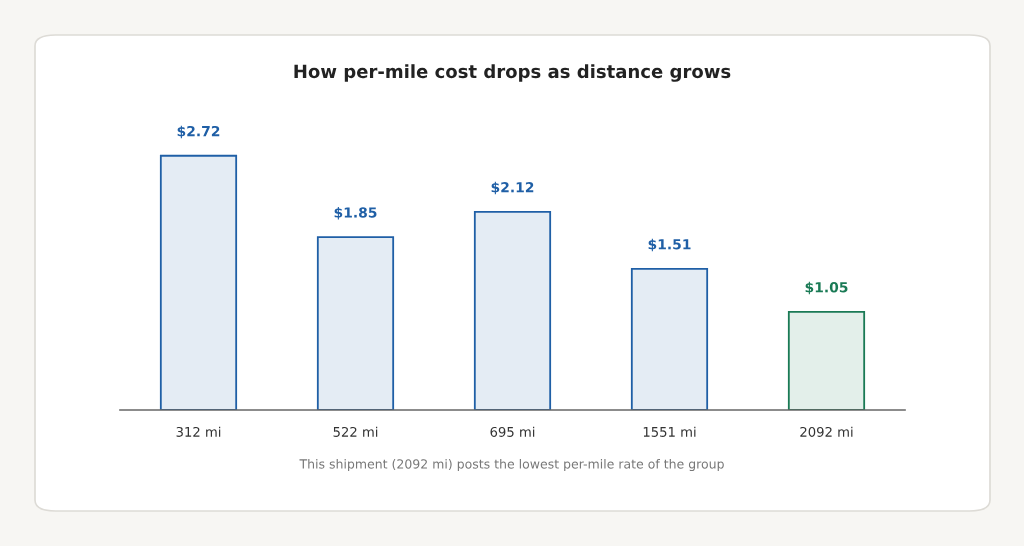 Image resolution: width=1024 pixels, height=546 pixels. I want to click on text: This shipment (2092 mi) posts the lowest per-mile rate of the group, so click(511, 465).